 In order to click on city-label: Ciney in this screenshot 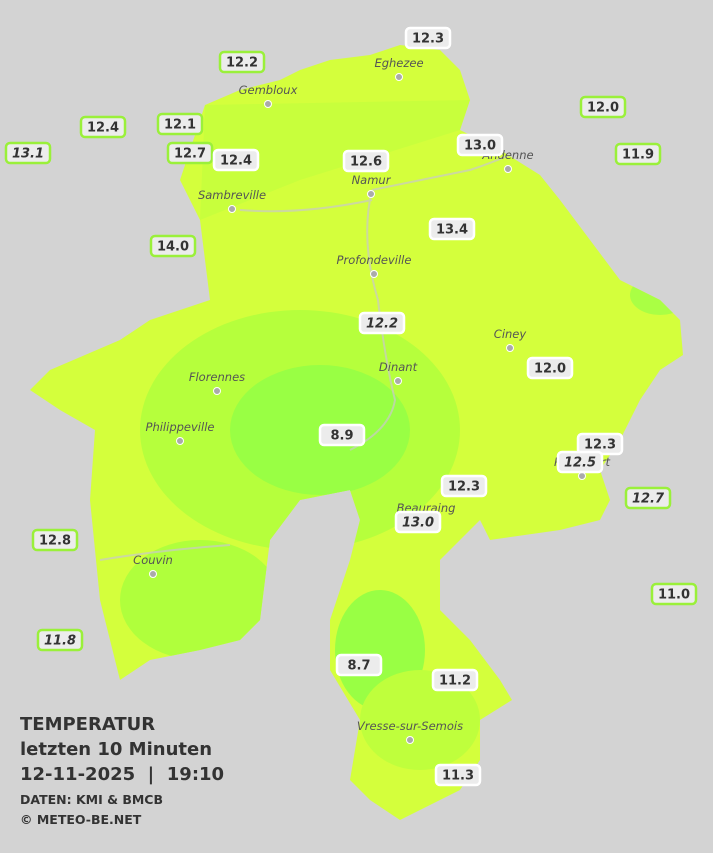, I will do `click(510, 334)`.